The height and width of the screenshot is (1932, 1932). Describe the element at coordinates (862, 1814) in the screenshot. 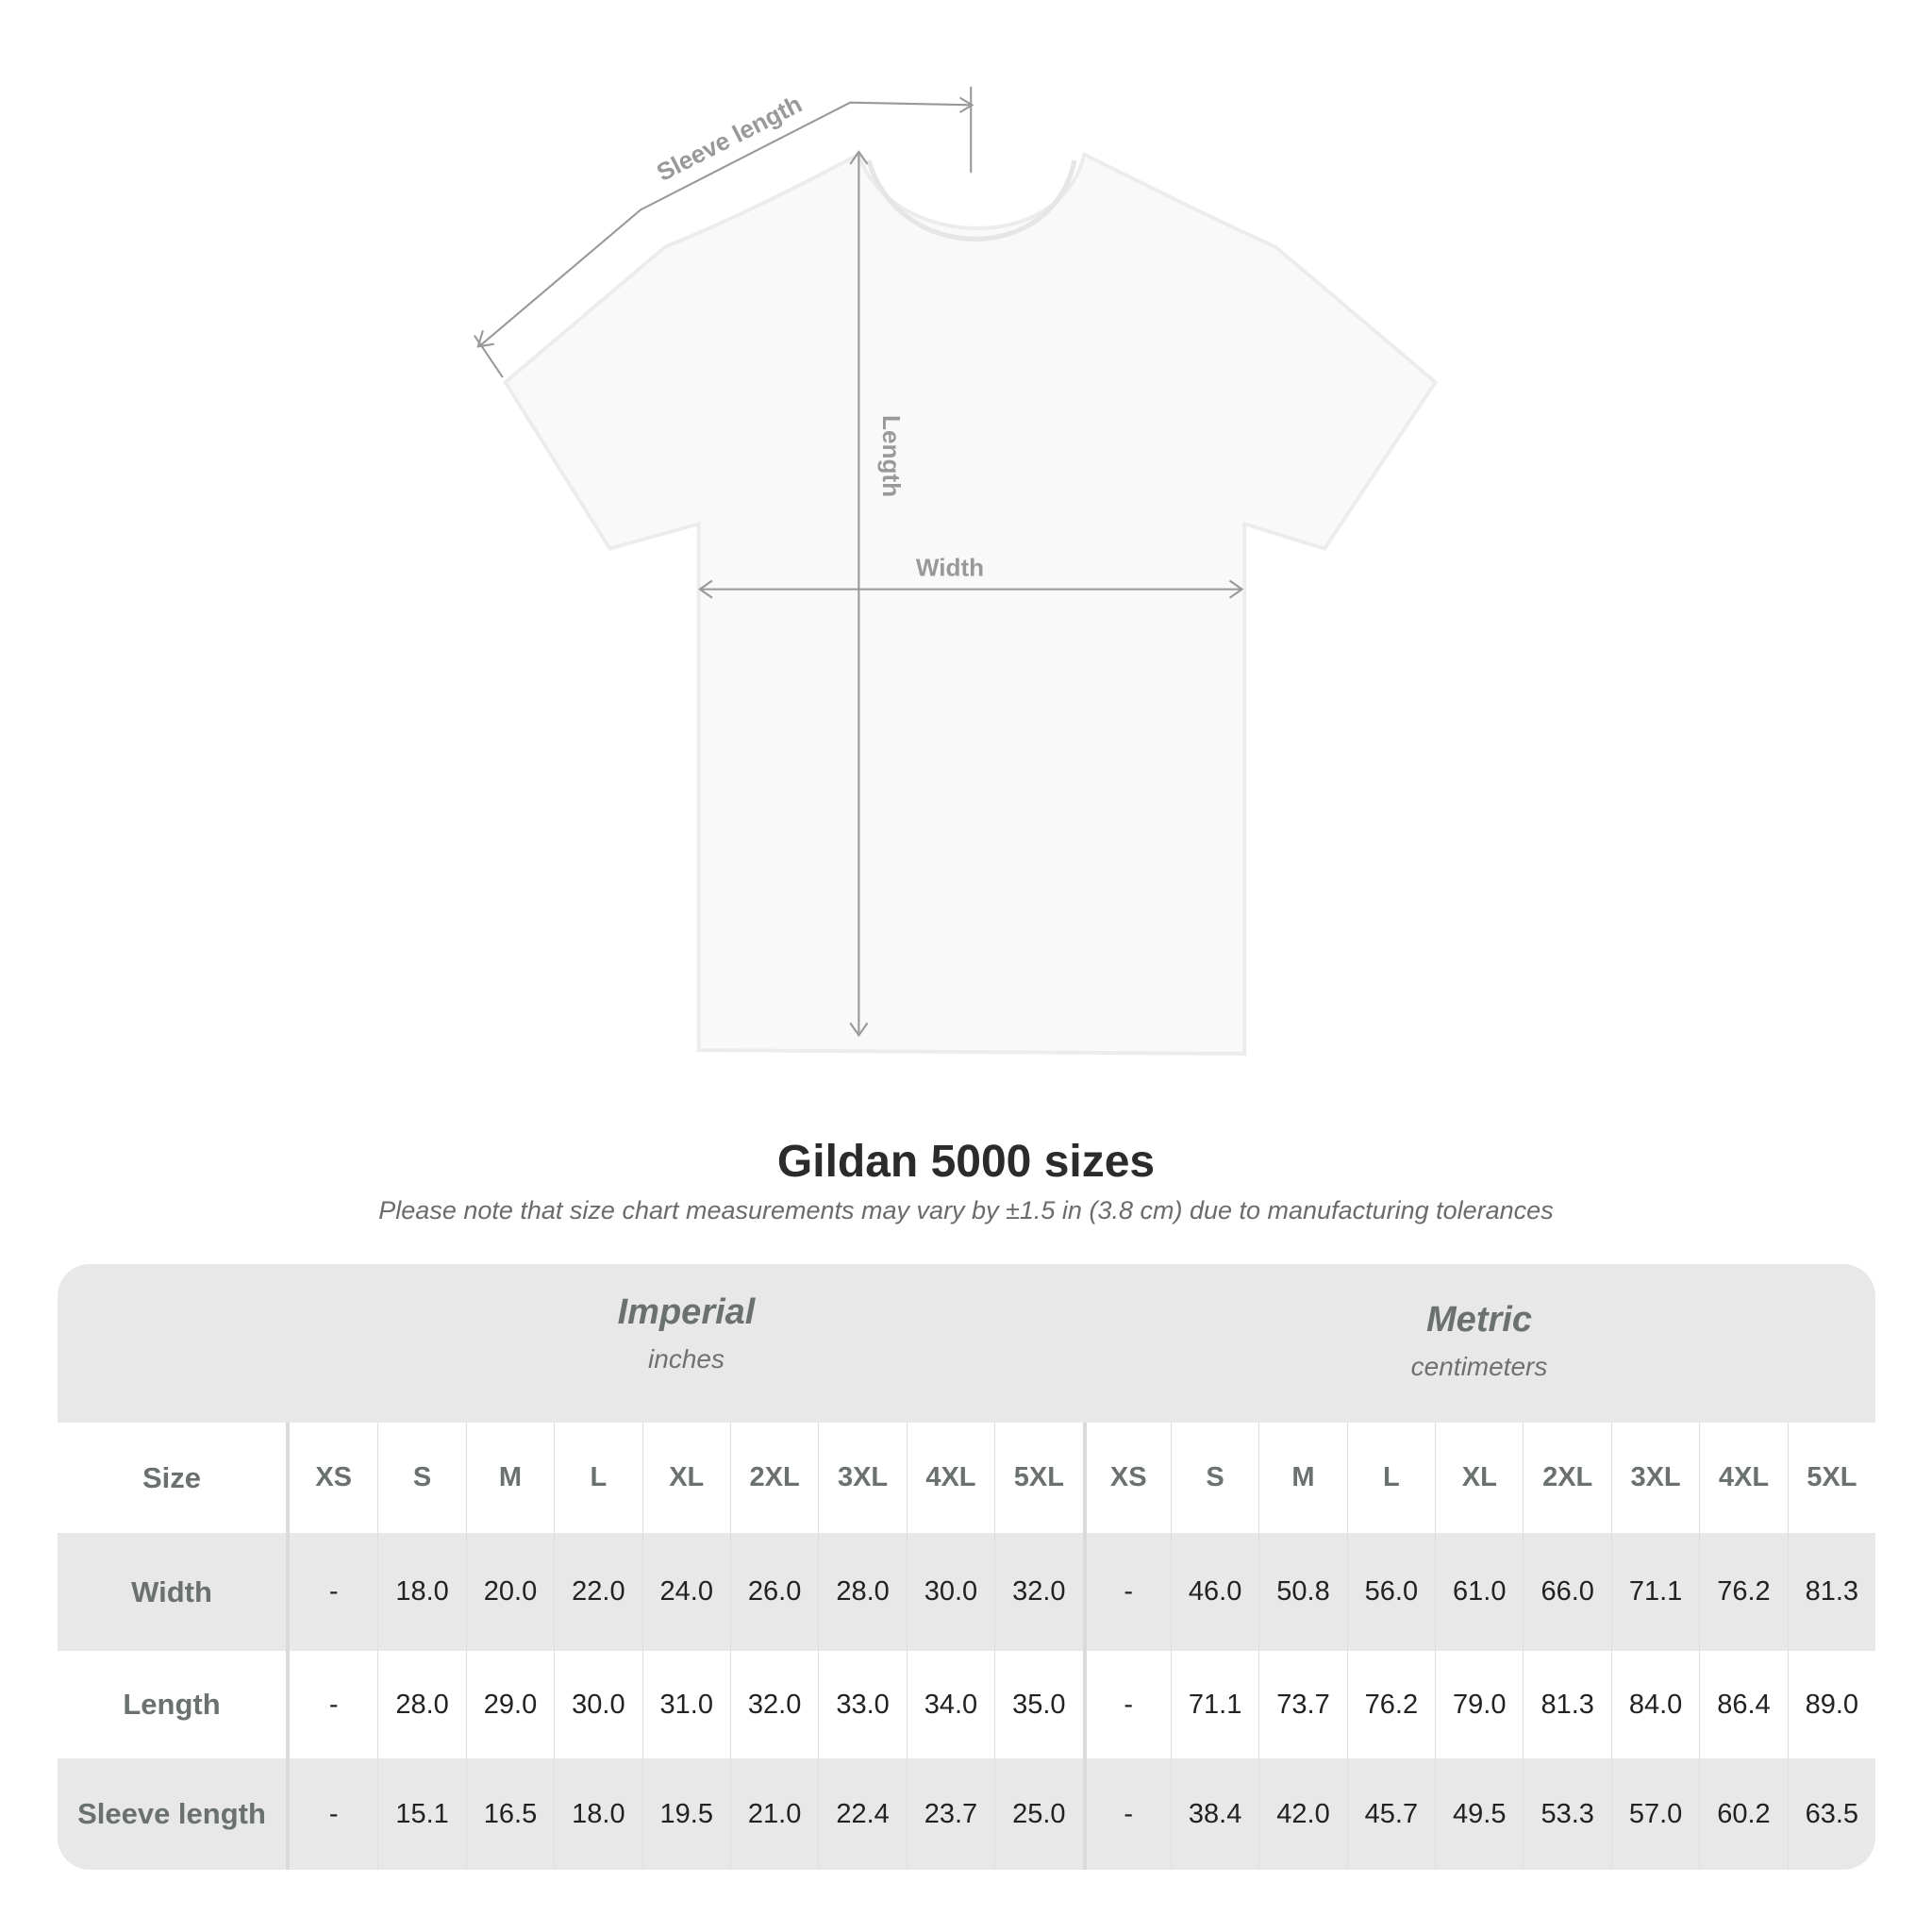

I see `table-cell: 22.4` at that location.